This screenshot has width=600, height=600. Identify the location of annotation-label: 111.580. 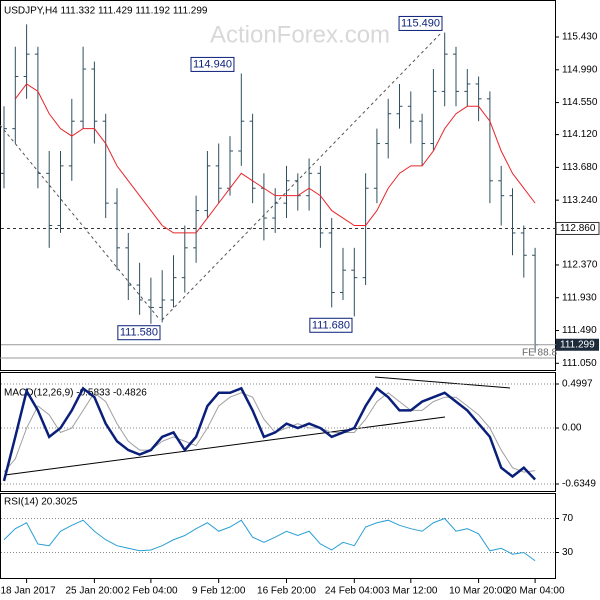
(139, 333).